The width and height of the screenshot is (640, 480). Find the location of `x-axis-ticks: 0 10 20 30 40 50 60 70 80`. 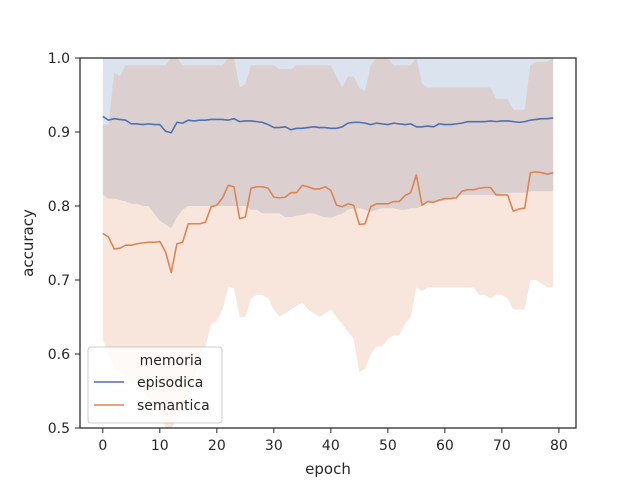

x-axis-ticks: 0 10 20 30 40 50 60 70 80 is located at coordinates (333, 441).